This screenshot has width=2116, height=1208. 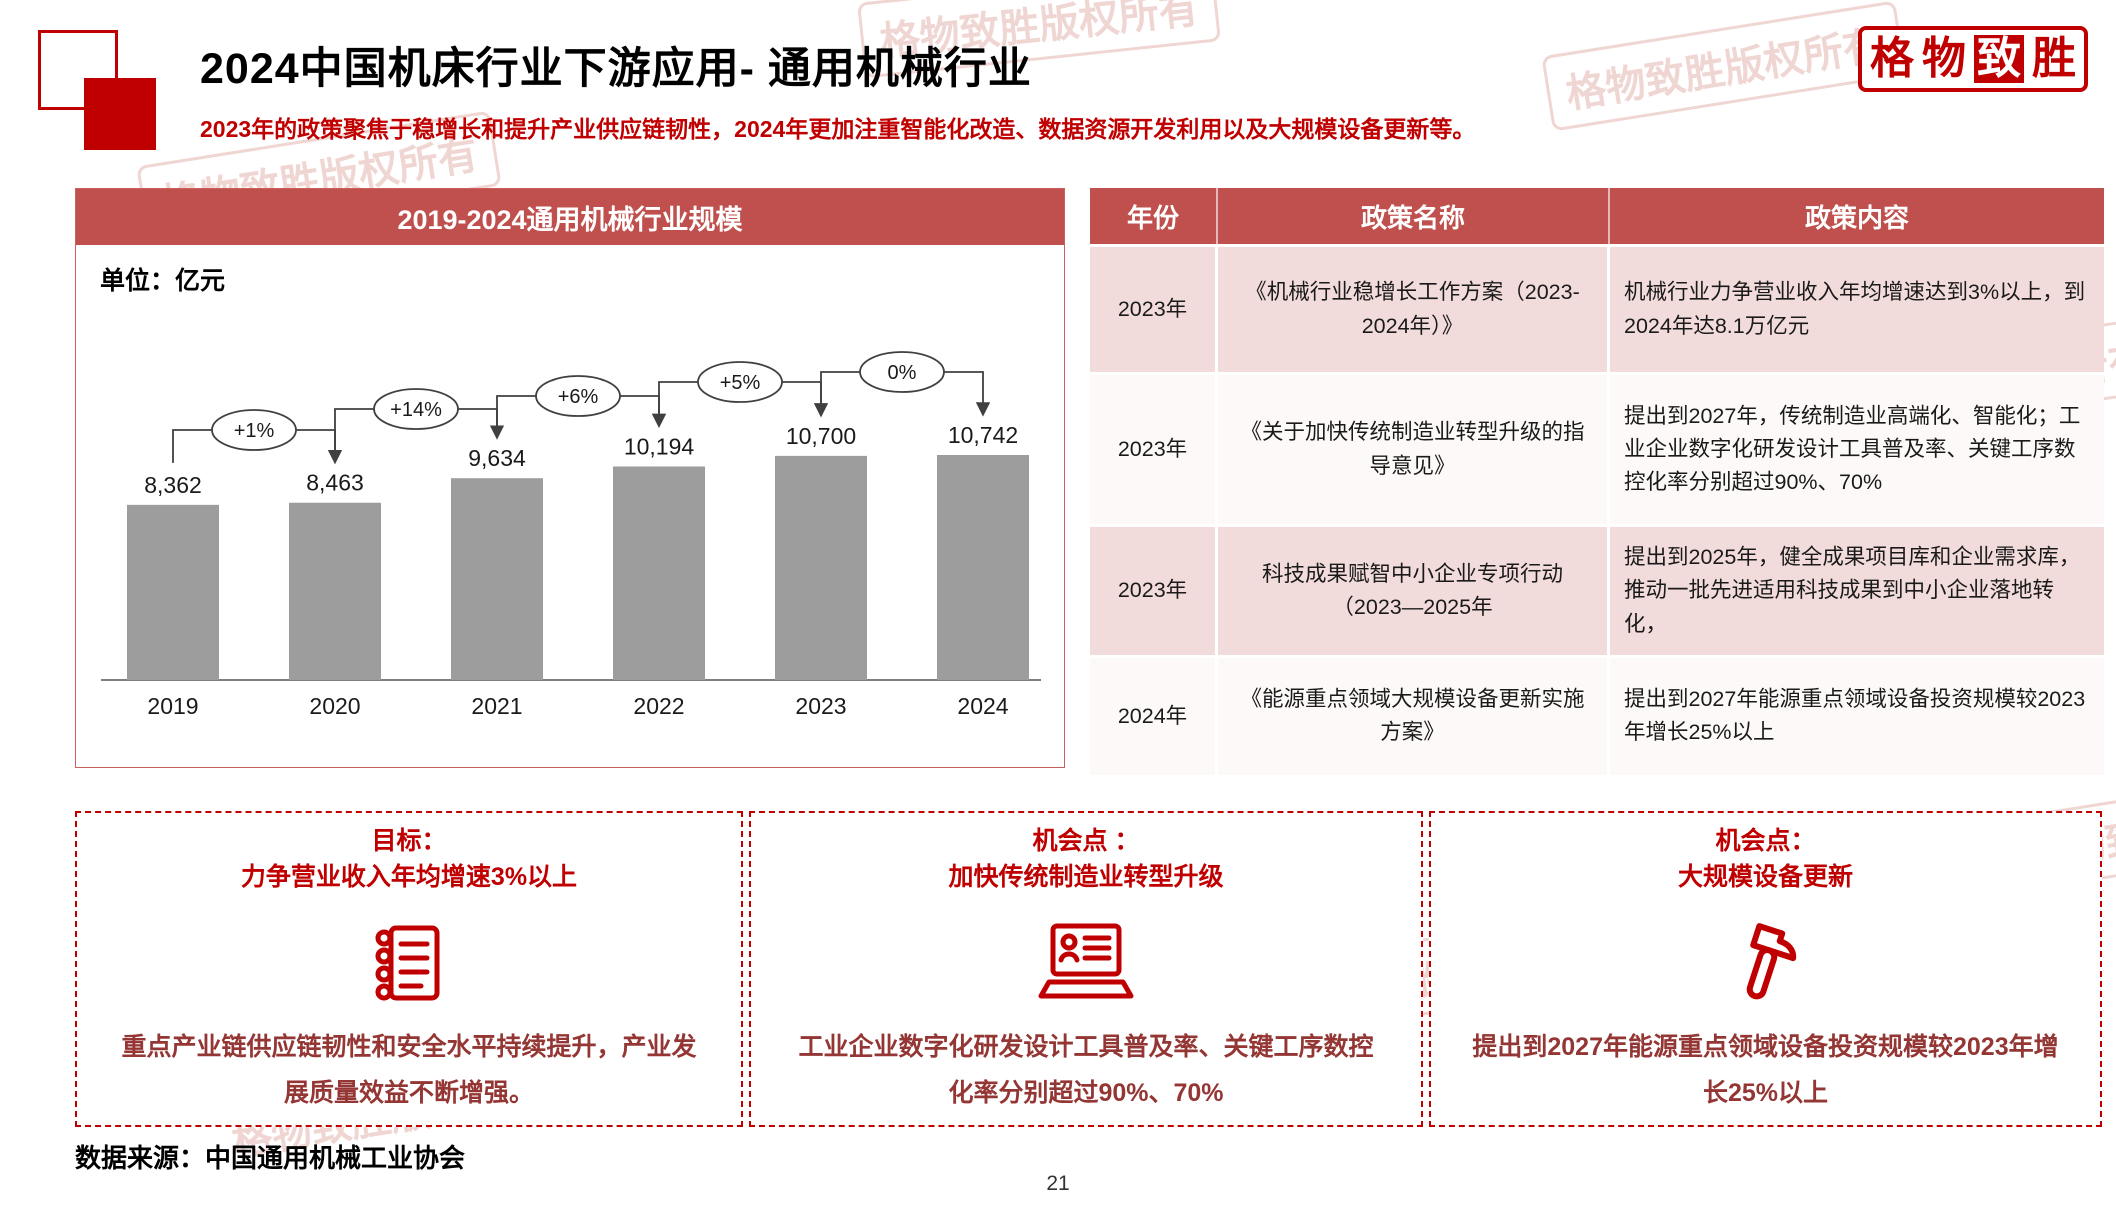 What do you see at coordinates (1086, 859) in the screenshot?
I see `opportunity-box-1-title: 机会点 ： 加快传统制造业转型升级` at bounding box center [1086, 859].